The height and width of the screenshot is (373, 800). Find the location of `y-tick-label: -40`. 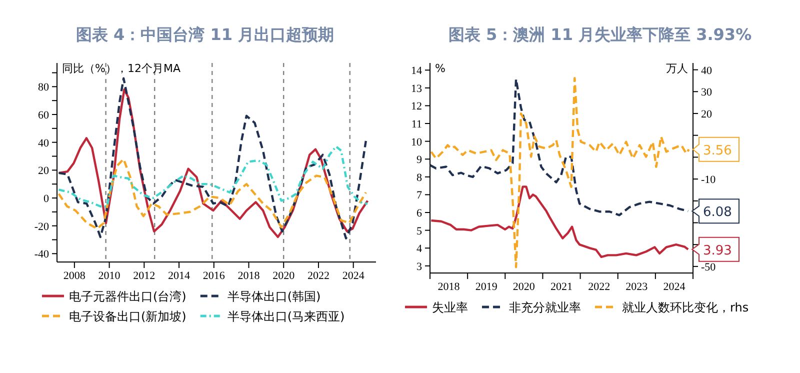

y-tick-label: -40 is located at coordinates (42, 254).